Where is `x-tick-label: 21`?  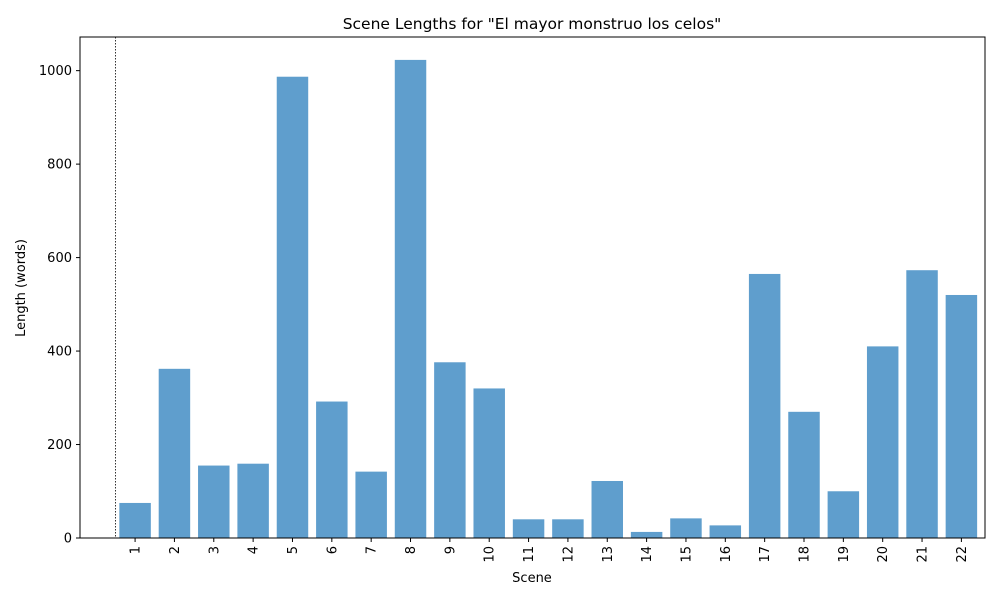 x-tick-label: 21 is located at coordinates (923, 554).